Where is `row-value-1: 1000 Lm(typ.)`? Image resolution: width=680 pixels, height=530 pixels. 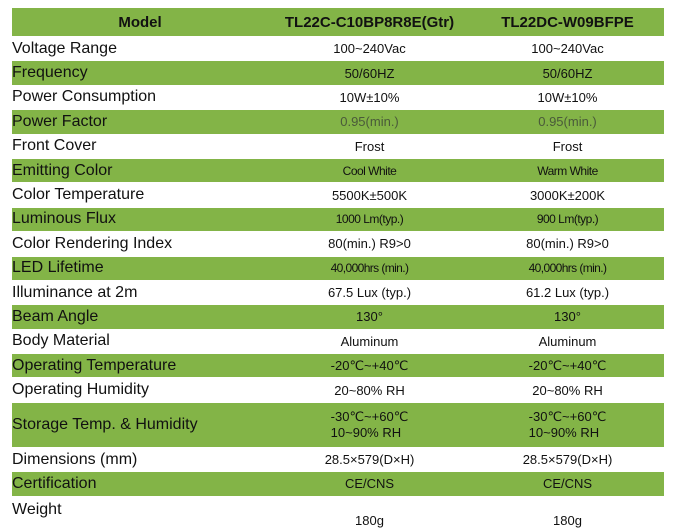 row-value-1: 1000 Lm(typ.) is located at coordinates (369, 219).